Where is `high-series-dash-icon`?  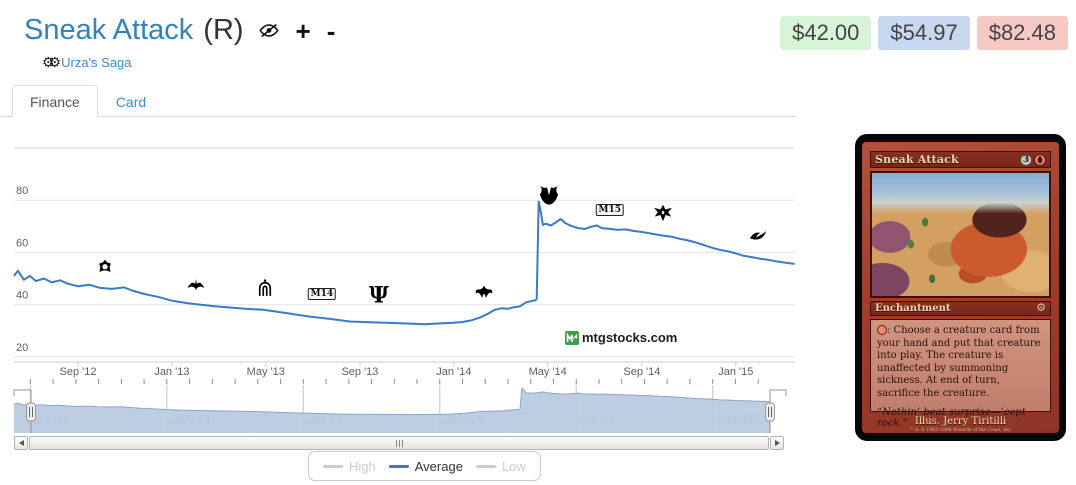 high-series-dash-icon is located at coordinates (333, 466).